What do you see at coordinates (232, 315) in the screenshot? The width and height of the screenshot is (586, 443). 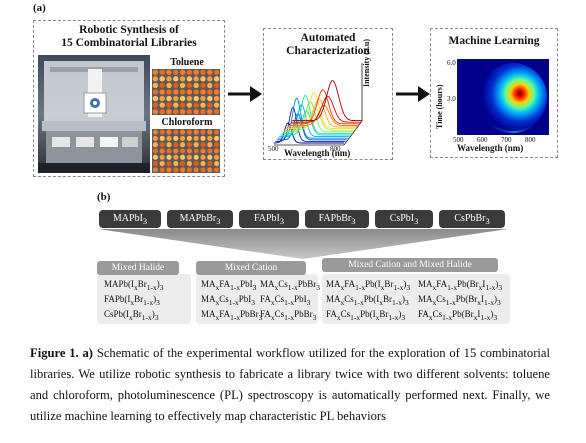 I see `formula-cation-3: MAxFA1-xPbBr3` at bounding box center [232, 315].